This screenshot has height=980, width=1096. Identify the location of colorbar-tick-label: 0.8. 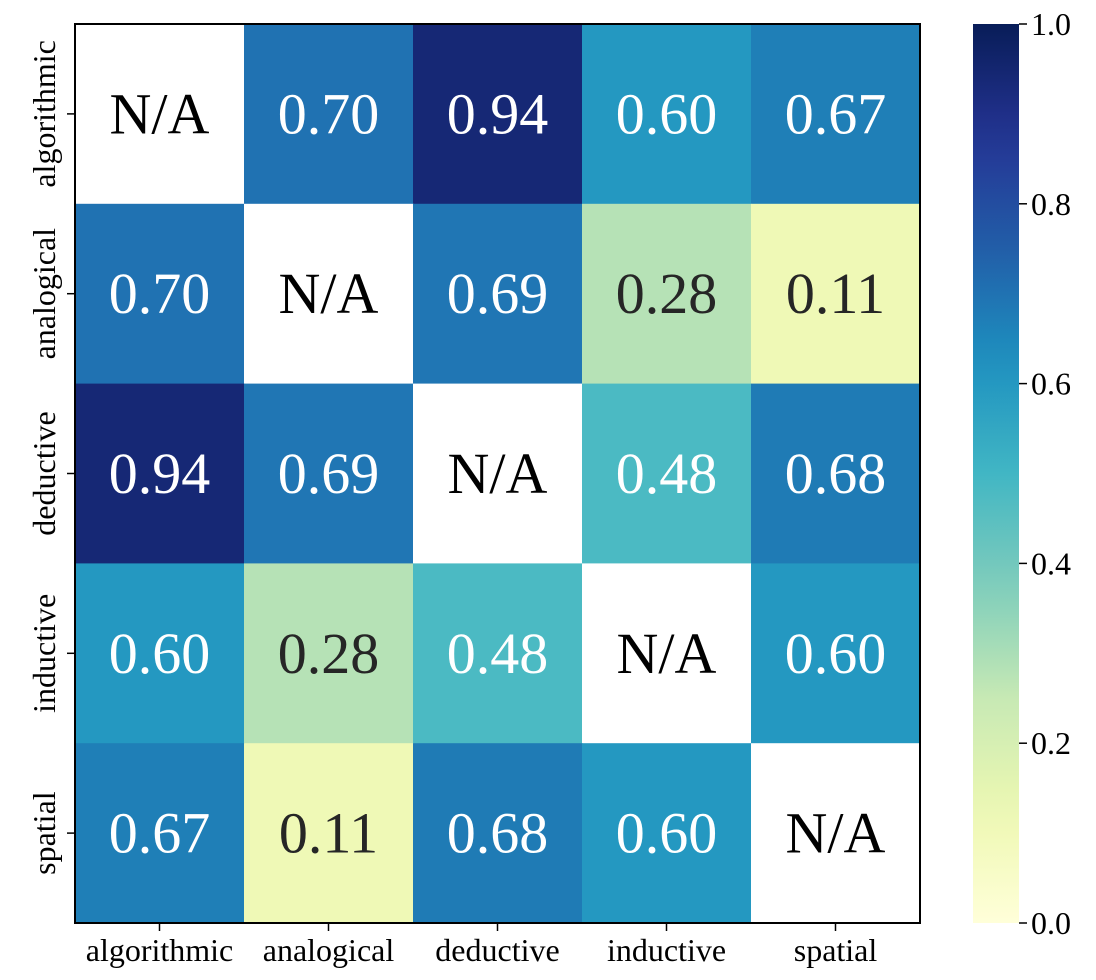
(1051, 204).